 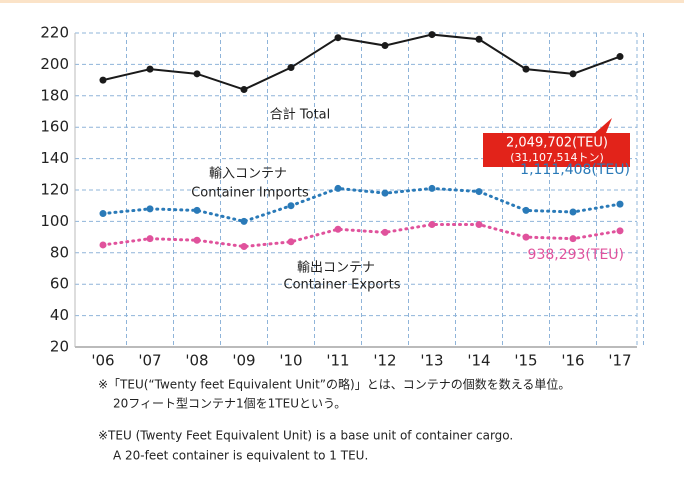 What do you see at coordinates (525, 361) in the screenshot?
I see `x-tick-label: '15` at bounding box center [525, 361].